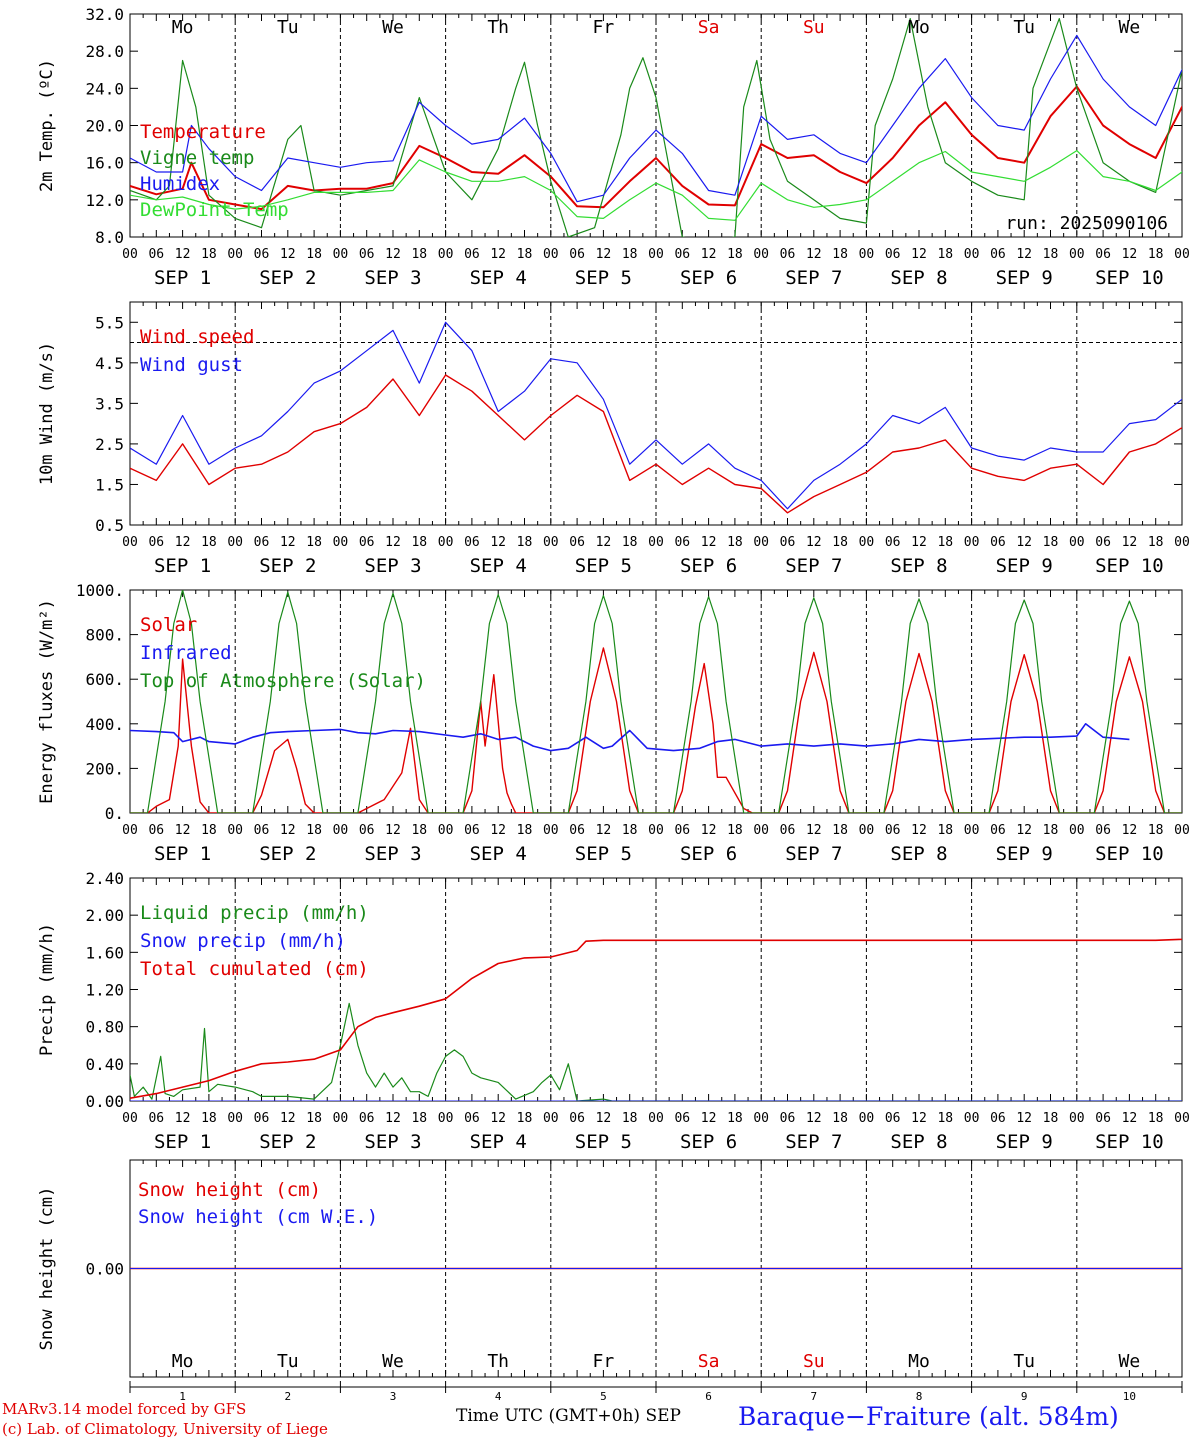 This screenshot has height=1444, width=1194. Describe the element at coordinates (104, 878) in the screenshot. I see `precip-ytick-label: 2.40` at that location.